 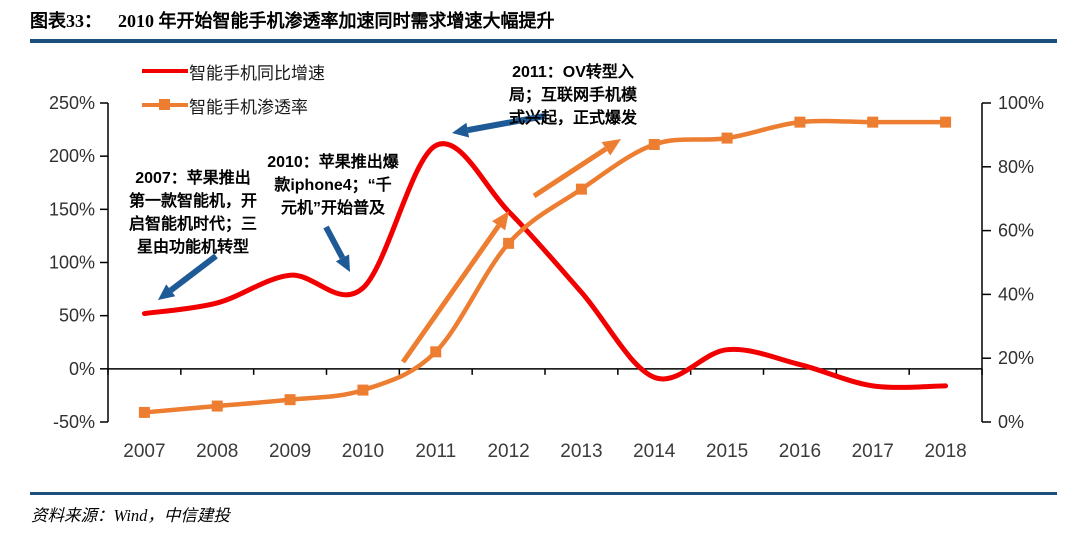 I want to click on right-axis-tick-label: 0%, so click(x=1011, y=422).